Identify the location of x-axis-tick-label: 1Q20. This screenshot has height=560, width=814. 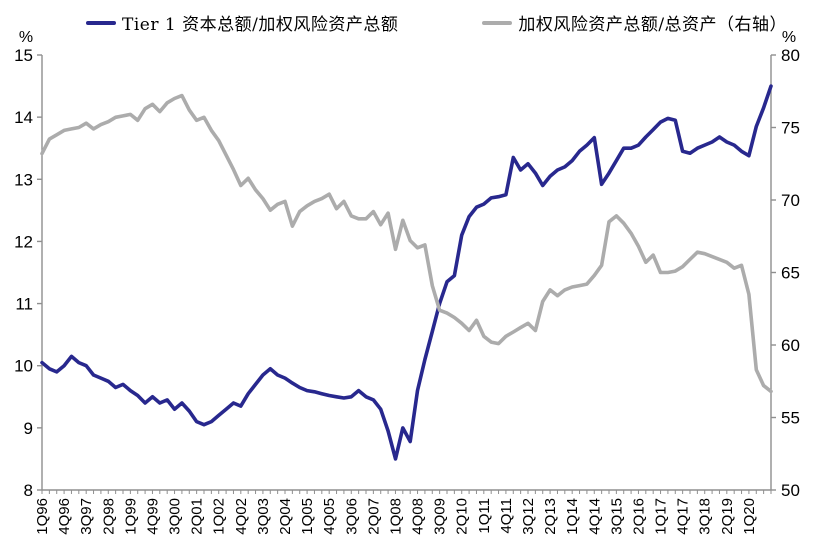
(749, 516).